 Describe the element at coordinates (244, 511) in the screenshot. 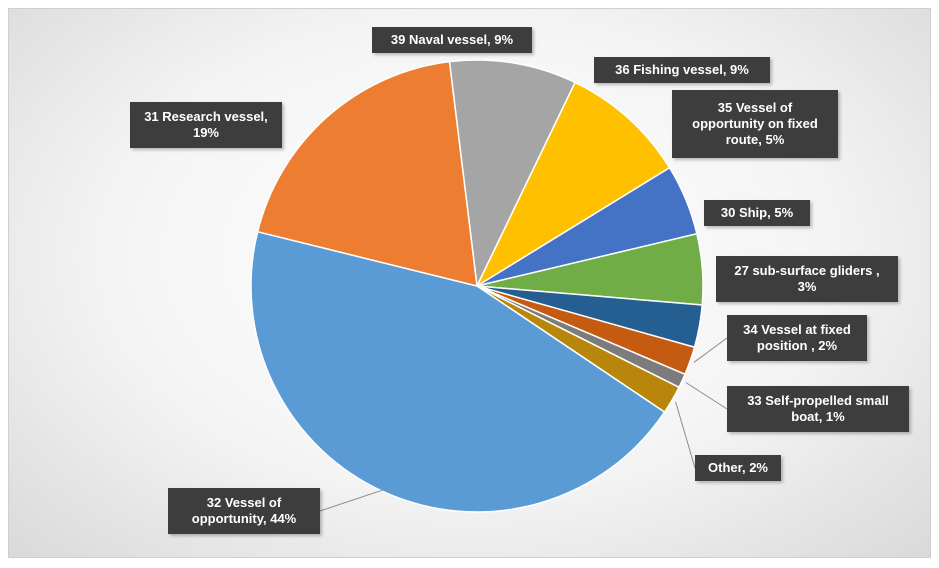

I see `data-label: 32 Vessel of opportunity, 44%` at that location.